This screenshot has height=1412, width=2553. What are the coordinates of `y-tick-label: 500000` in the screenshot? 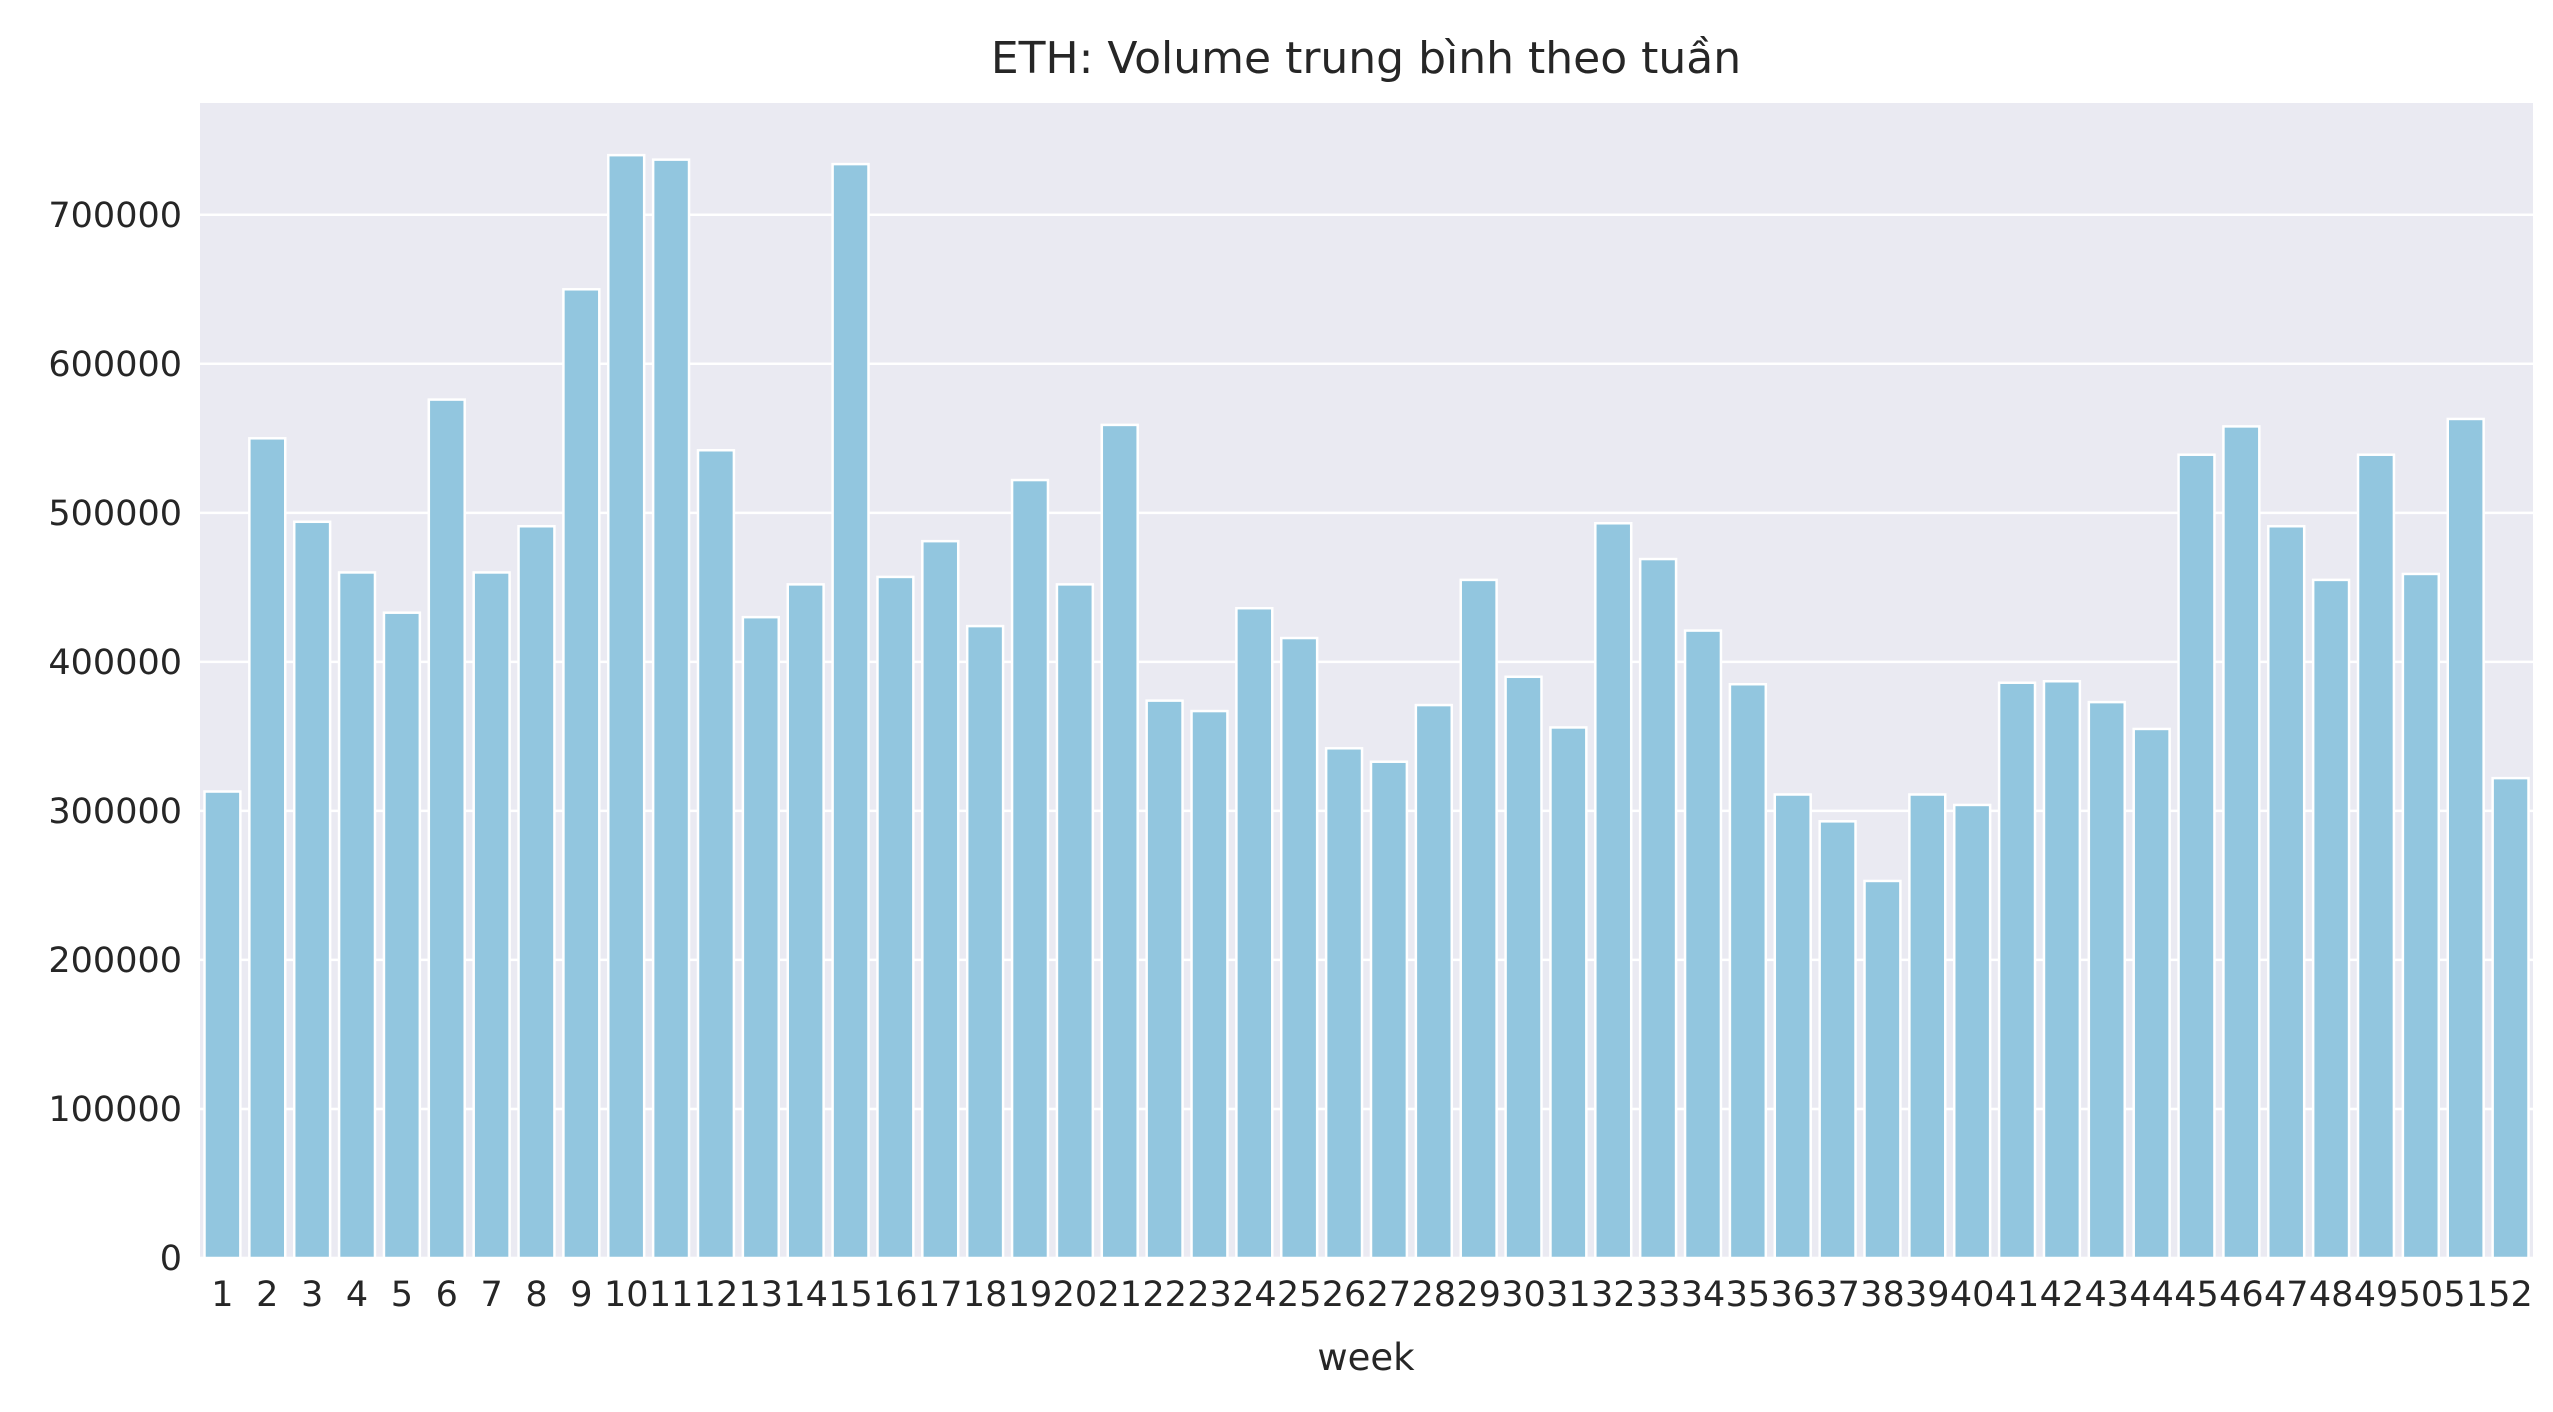 It's located at (115, 514).